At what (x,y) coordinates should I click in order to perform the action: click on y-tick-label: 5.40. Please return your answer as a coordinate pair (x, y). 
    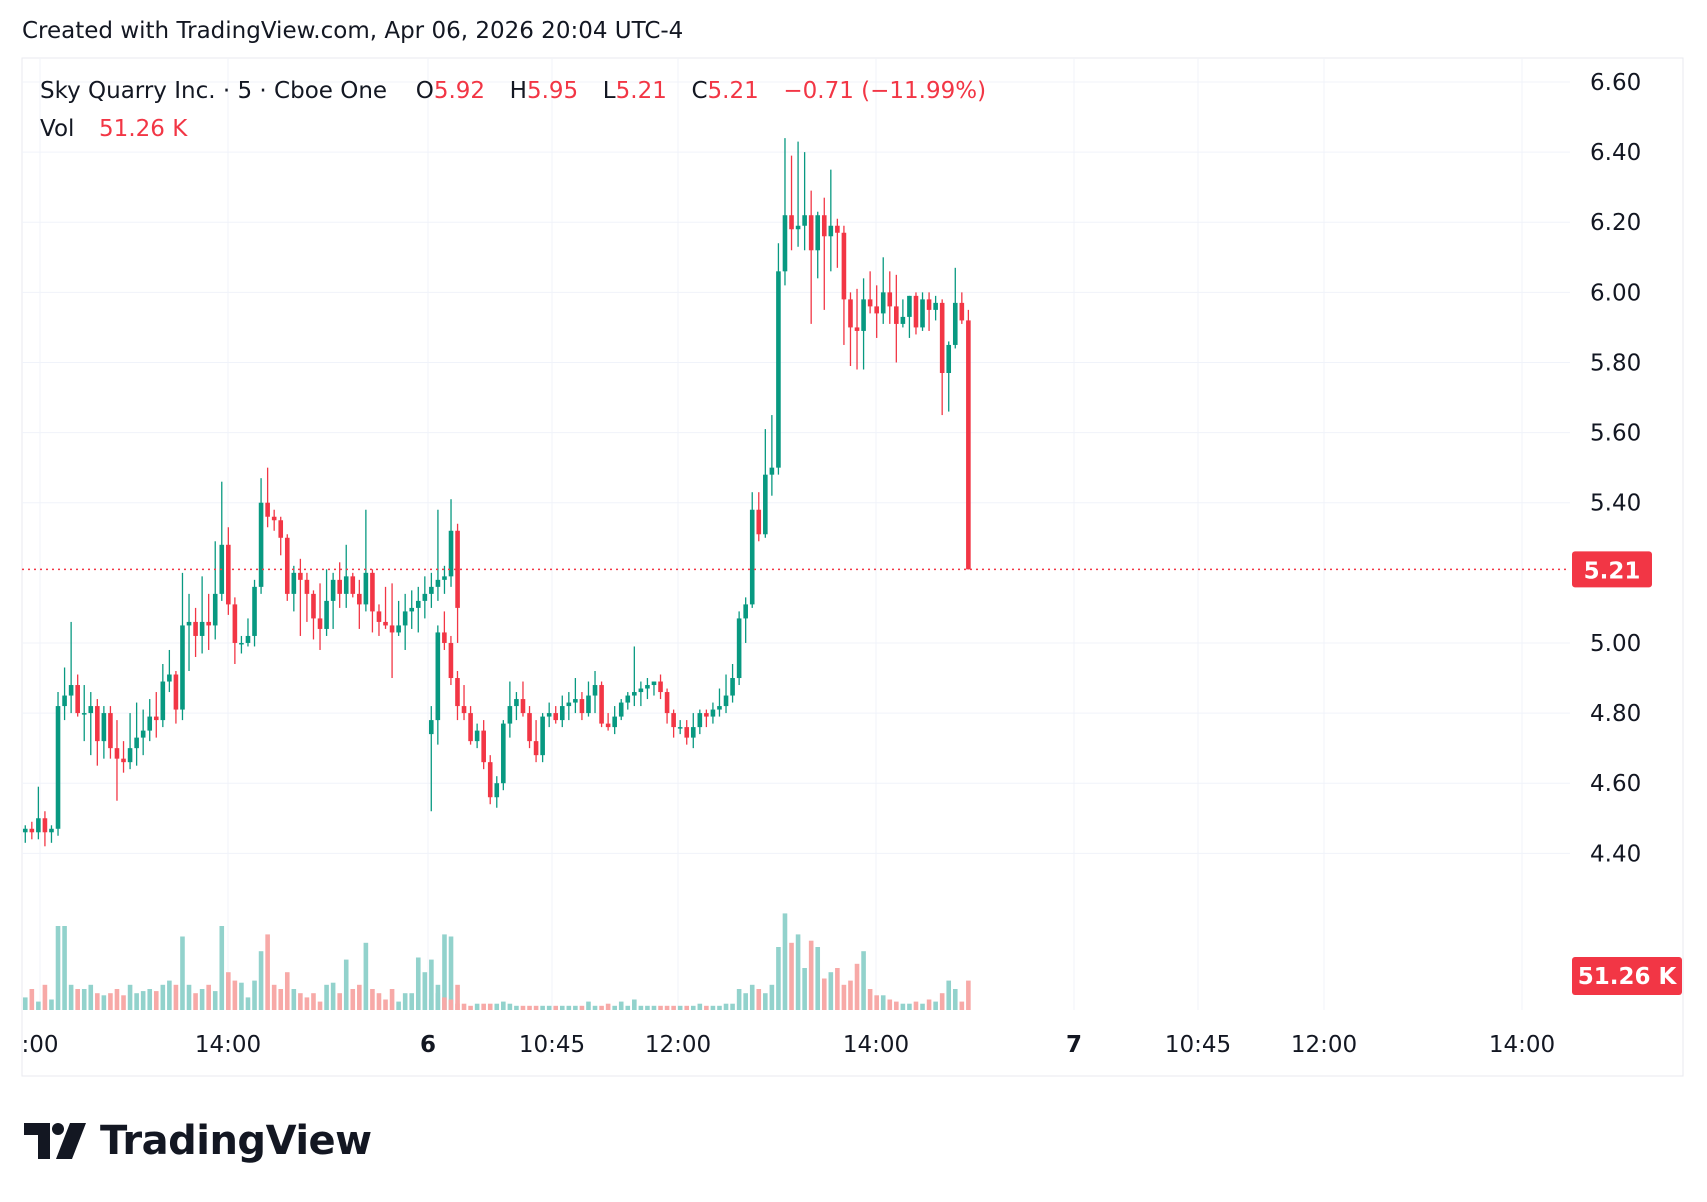
    Looking at the image, I should click on (1615, 504).